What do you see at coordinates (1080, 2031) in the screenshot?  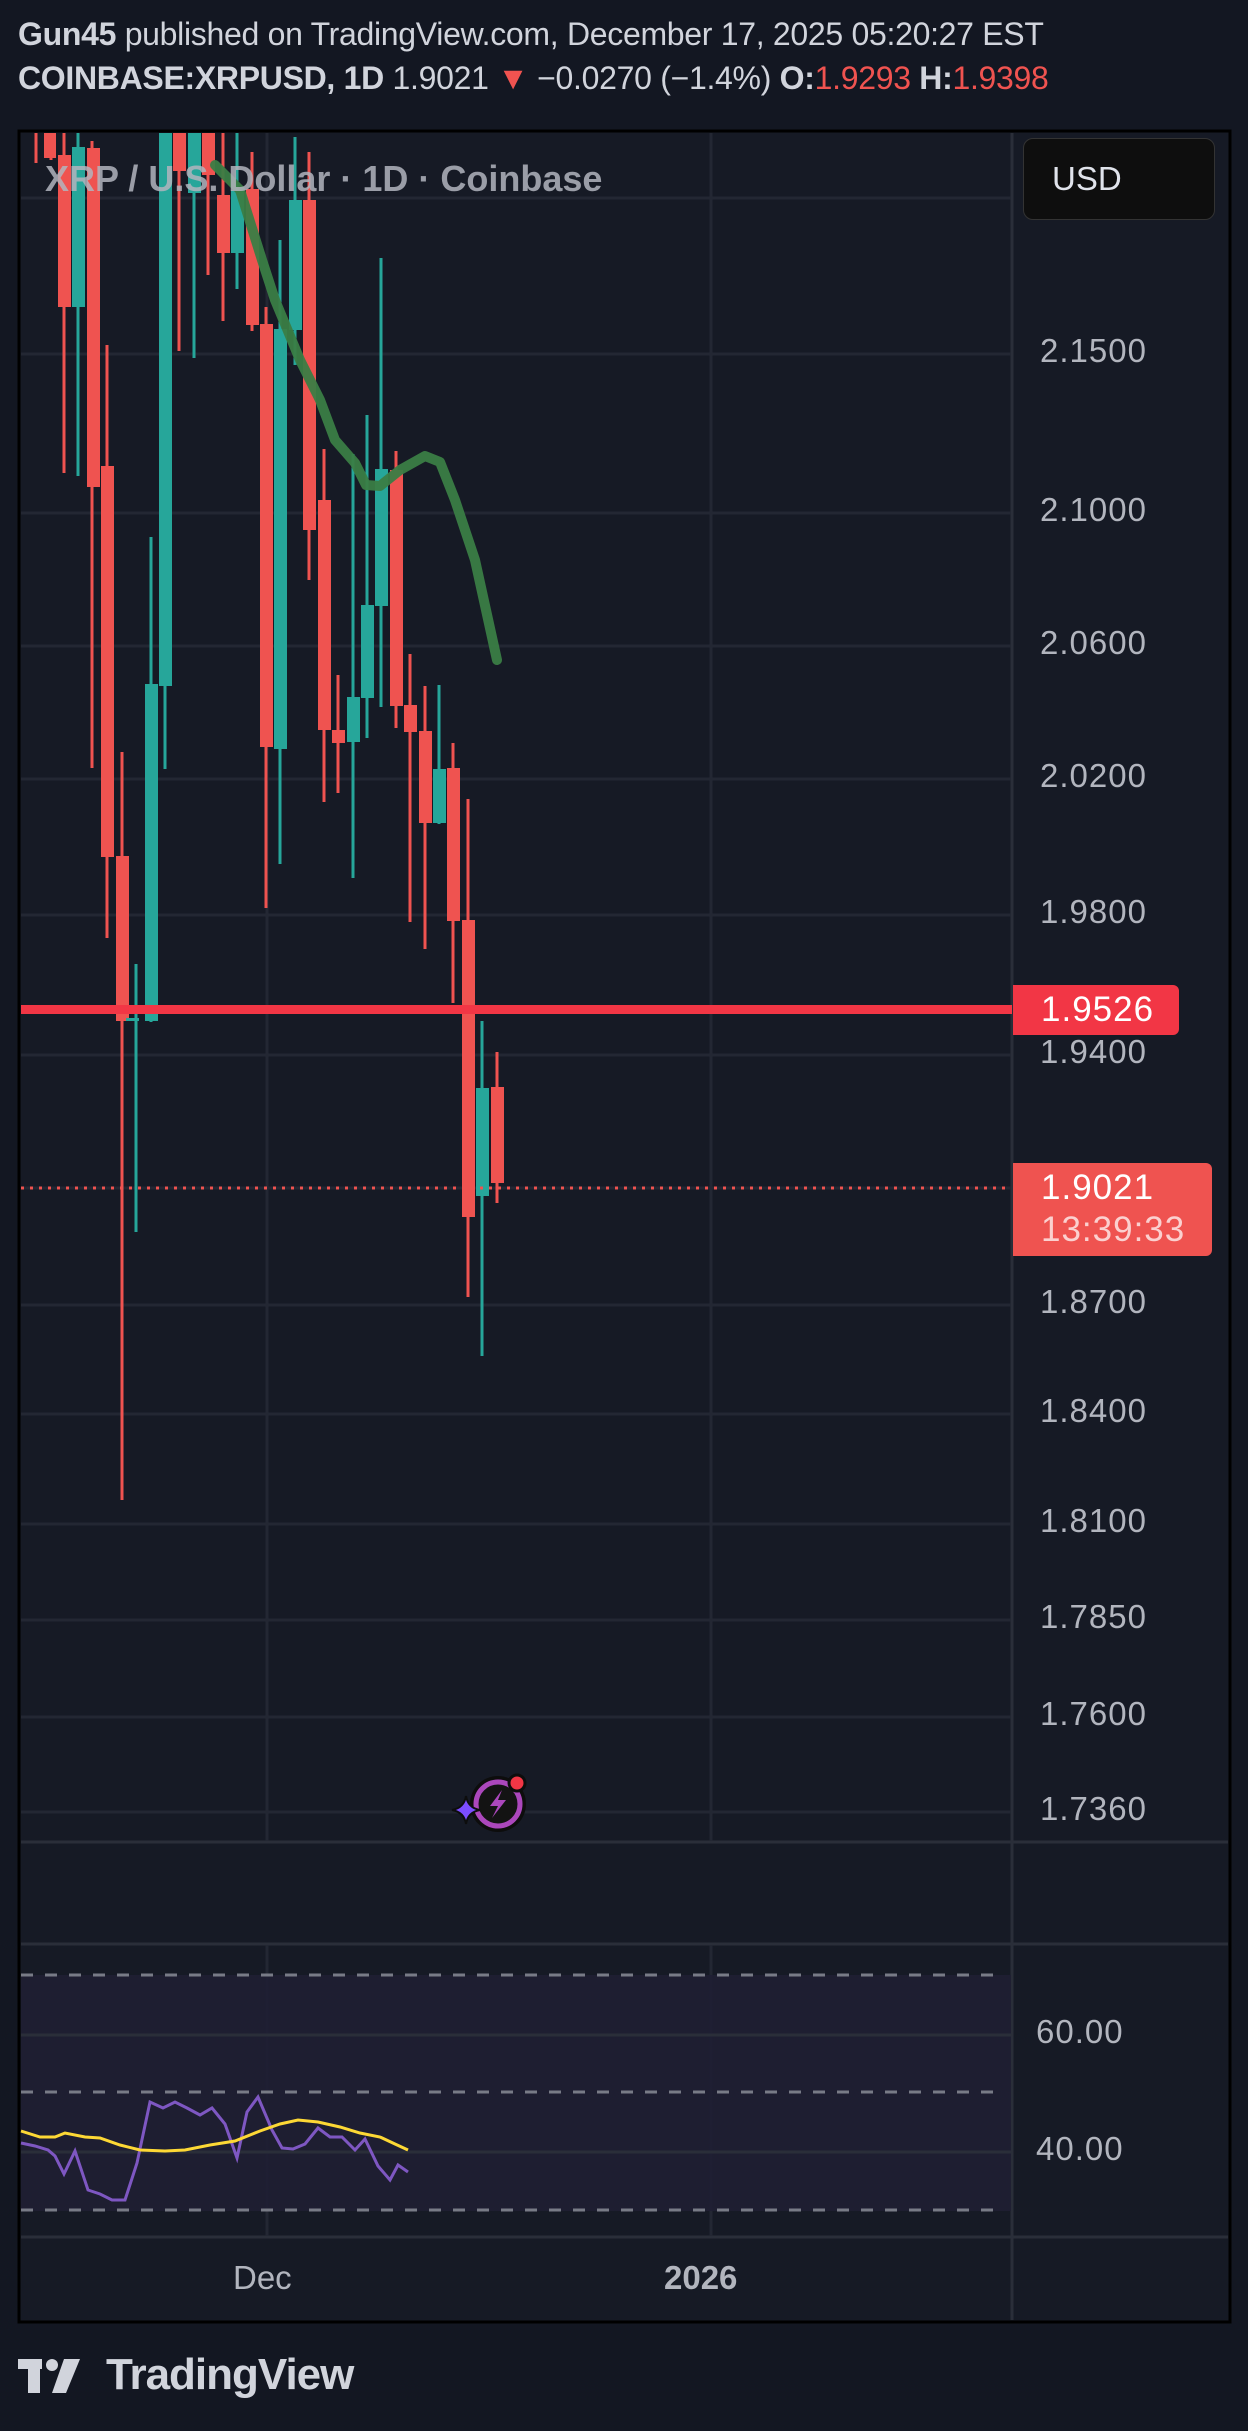 I see `rsi-tick: 60.00` at bounding box center [1080, 2031].